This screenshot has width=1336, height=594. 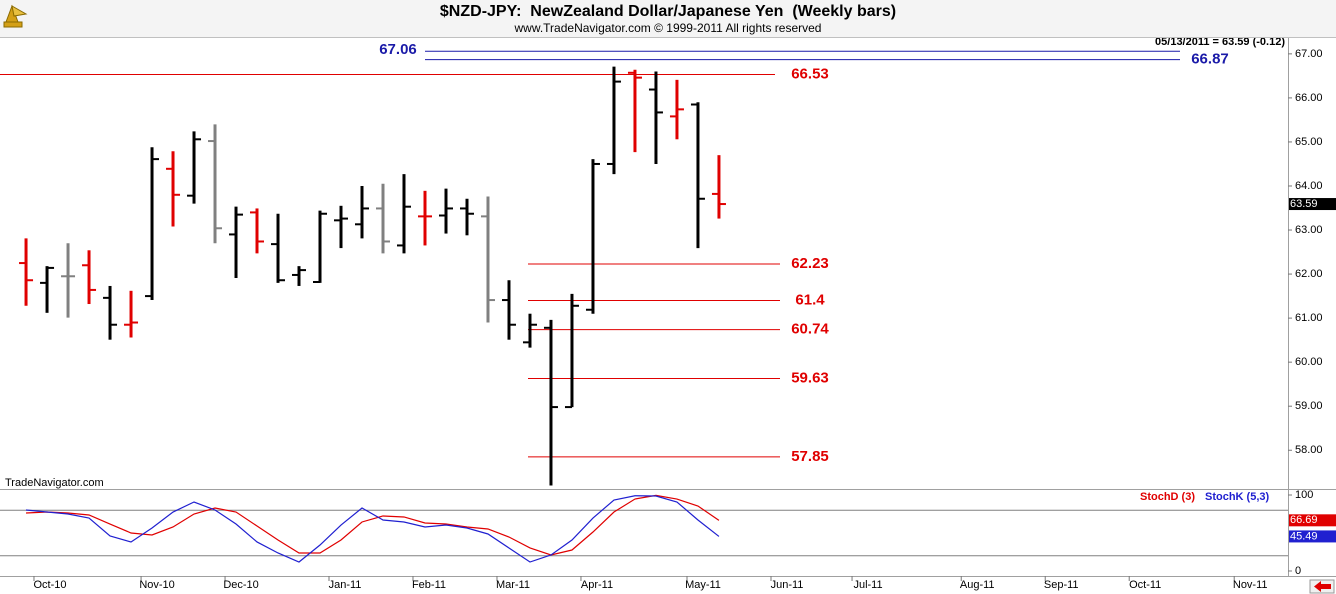 What do you see at coordinates (1304, 536) in the screenshot?
I see `value-tag-label: 45.49` at bounding box center [1304, 536].